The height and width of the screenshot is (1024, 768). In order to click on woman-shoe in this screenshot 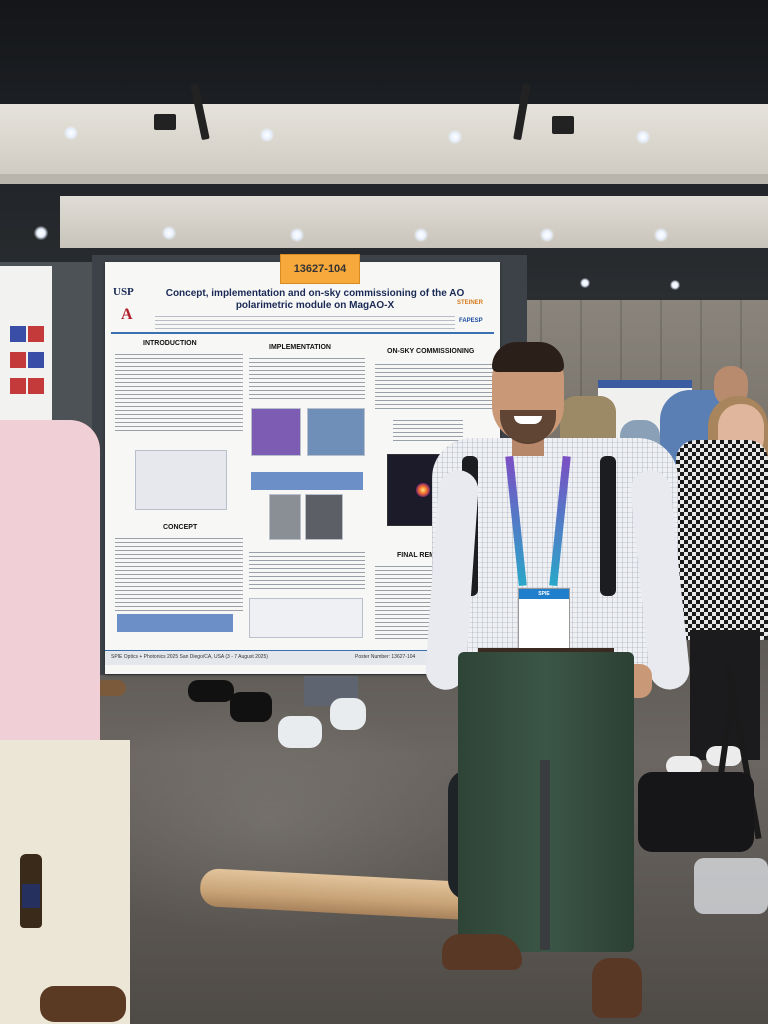, I will do `click(684, 766)`.